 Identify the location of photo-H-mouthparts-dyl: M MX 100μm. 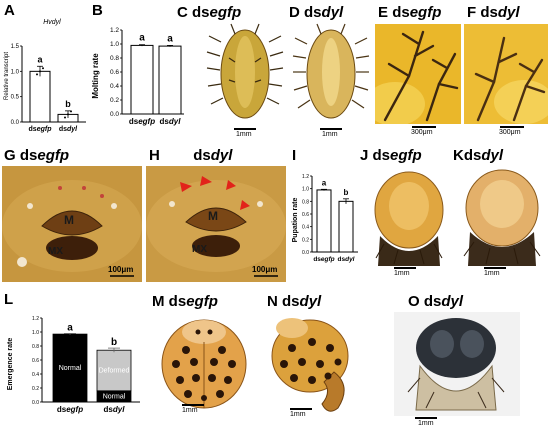
(216, 224).